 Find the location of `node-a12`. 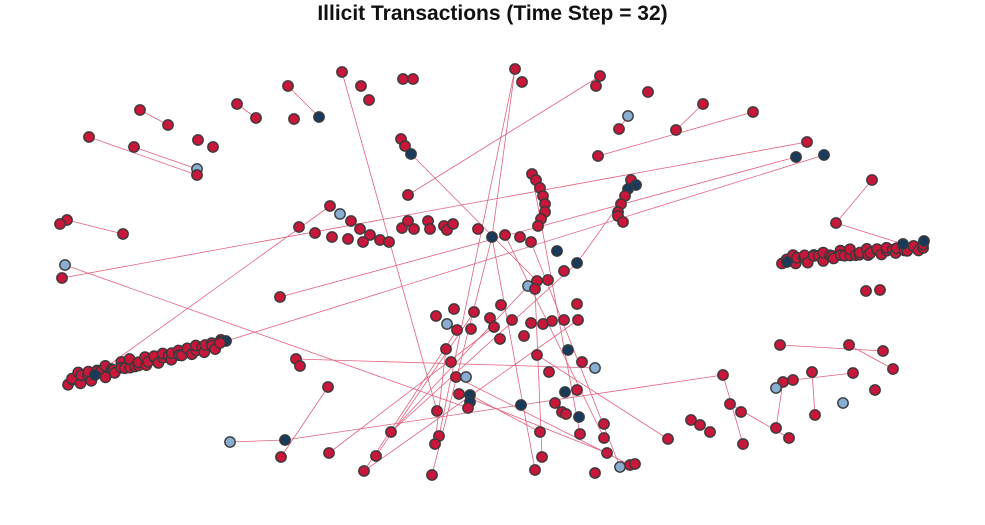

node-a12 is located at coordinates (294, 119).